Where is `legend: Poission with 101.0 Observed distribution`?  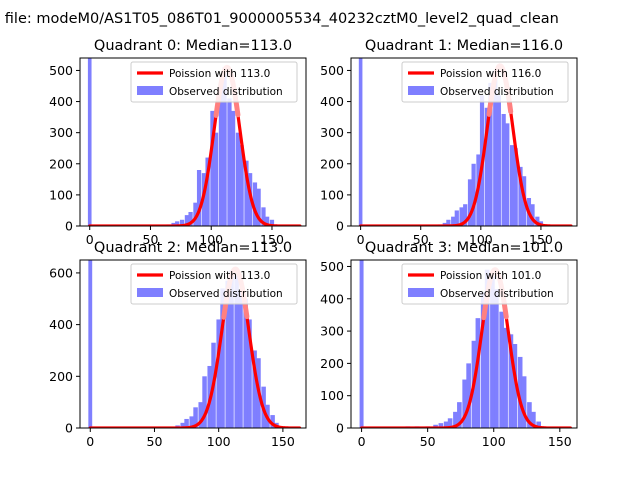 legend: Poission with 101.0 Observed distribution is located at coordinates (485, 284).